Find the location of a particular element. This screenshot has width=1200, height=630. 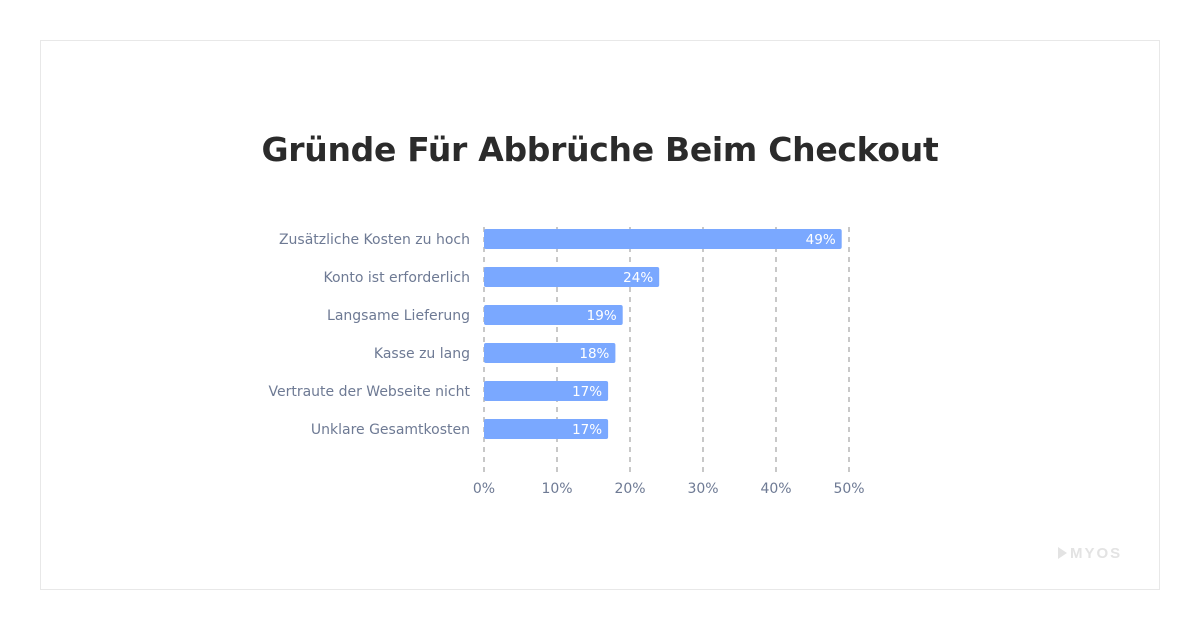

x-tick-label: 30% is located at coordinates (702, 489).